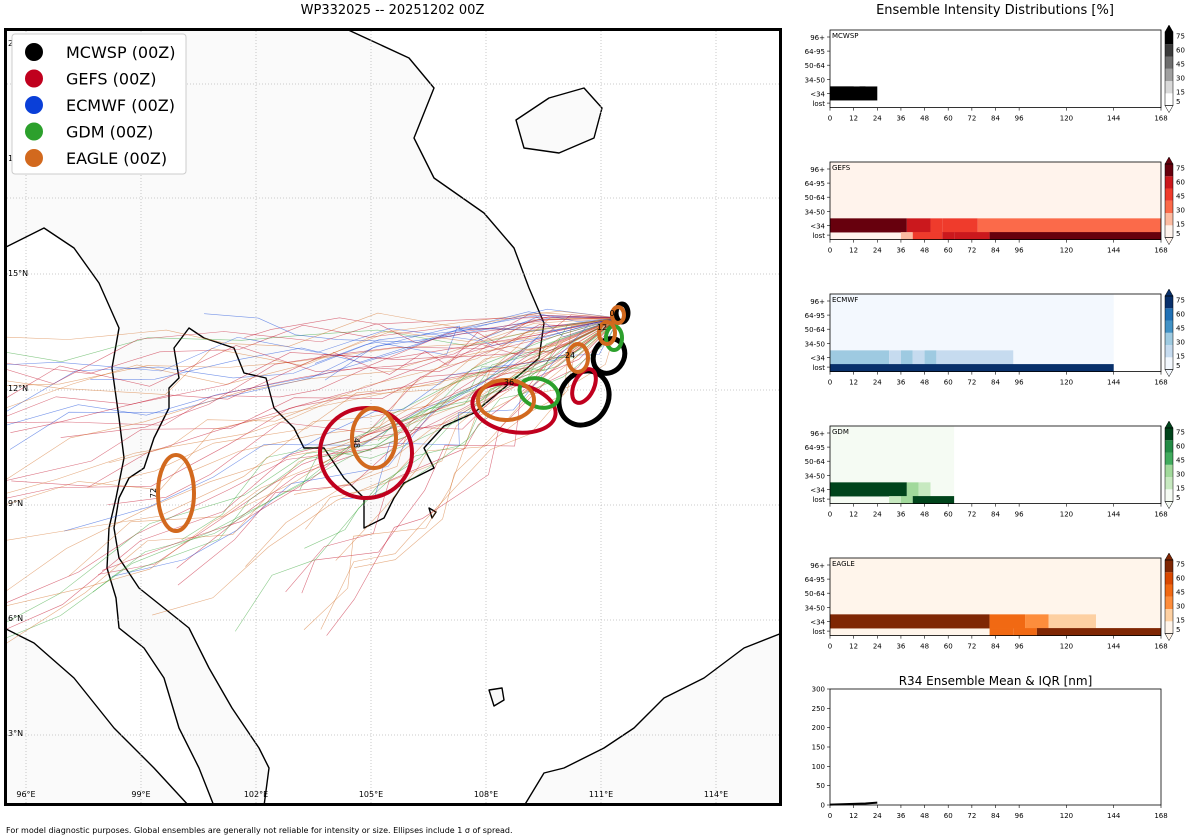  What do you see at coordinates (121, 52) in the screenshot?
I see `legend-label: MCWSP (00Z)` at bounding box center [121, 52].